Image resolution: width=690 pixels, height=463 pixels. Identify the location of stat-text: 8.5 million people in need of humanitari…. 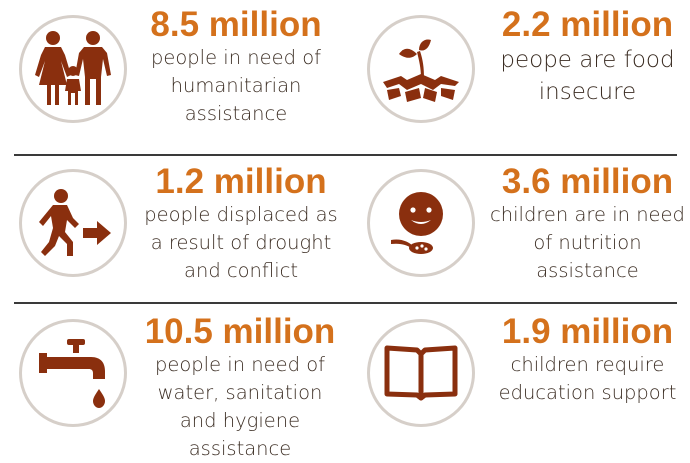
(236, 67).